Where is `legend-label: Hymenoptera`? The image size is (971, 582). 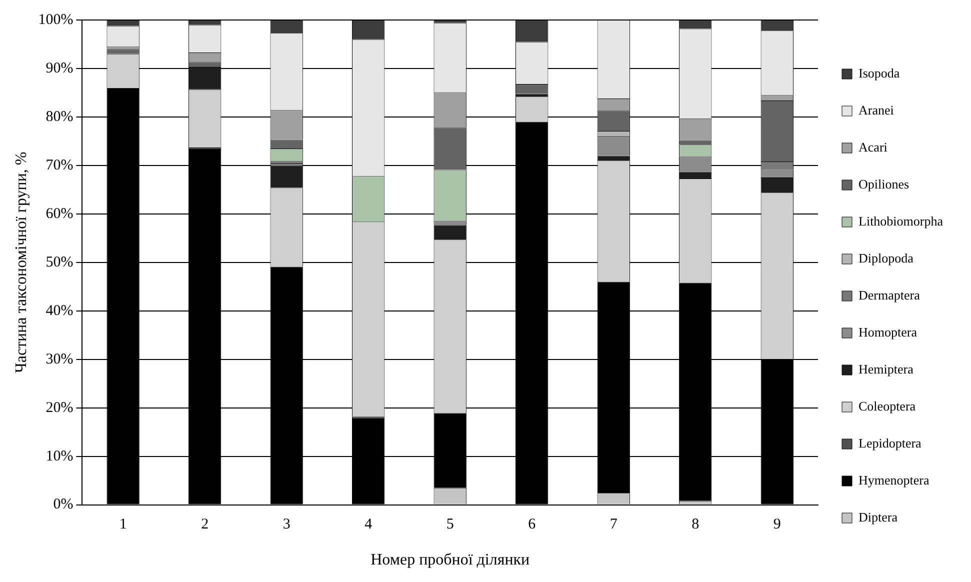 legend-label: Hymenoptera is located at coordinates (894, 480).